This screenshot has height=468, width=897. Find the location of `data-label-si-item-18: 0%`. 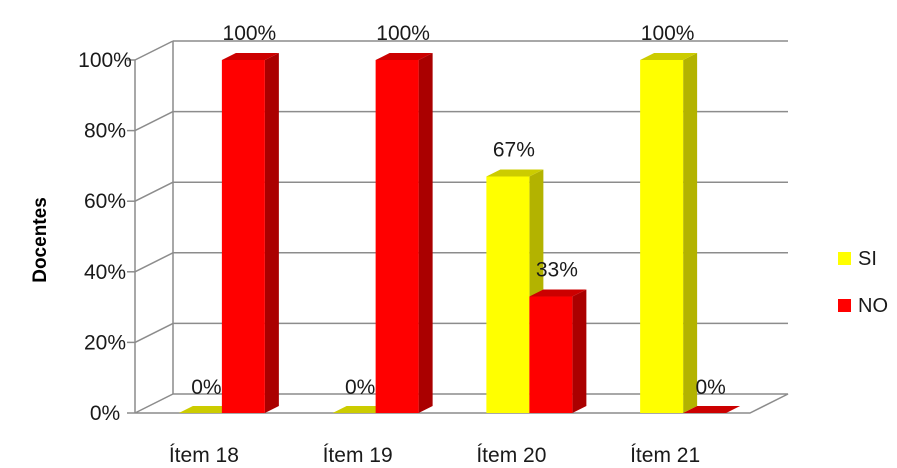

data-label-si-item-18: 0% is located at coordinates (206, 387).